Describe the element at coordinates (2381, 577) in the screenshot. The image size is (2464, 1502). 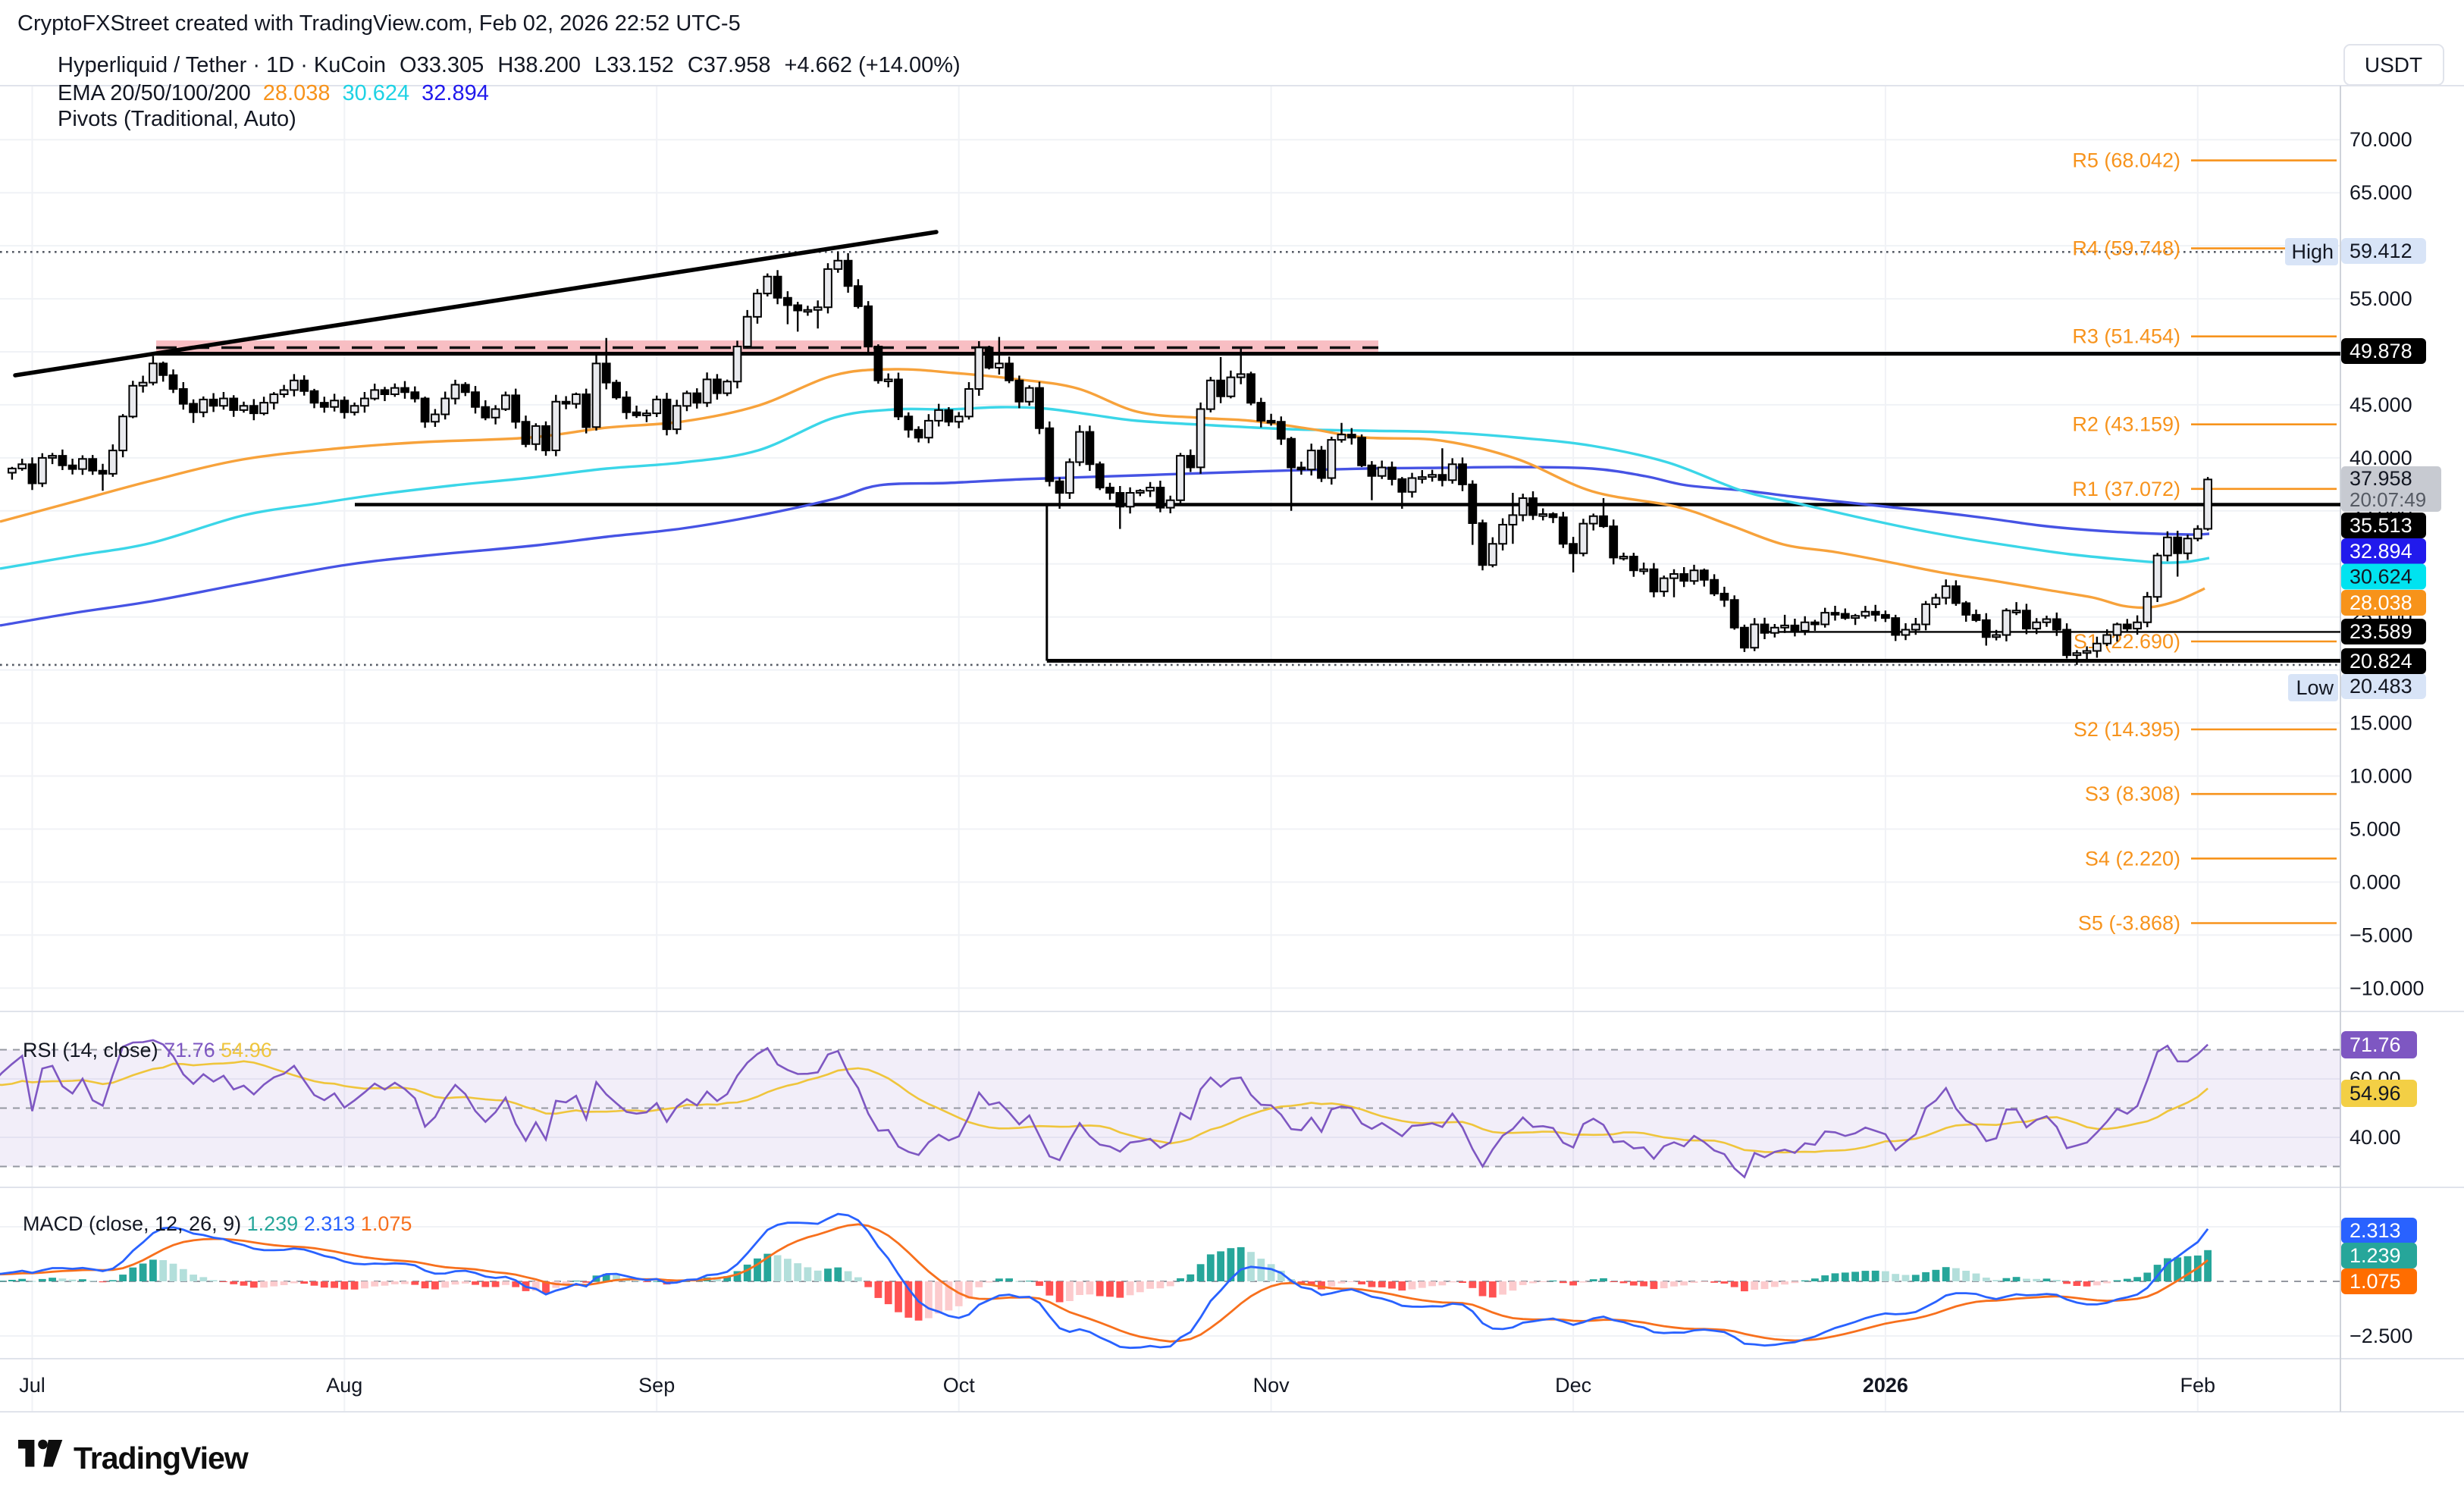
I see `svg-text: 30.624` at that location.